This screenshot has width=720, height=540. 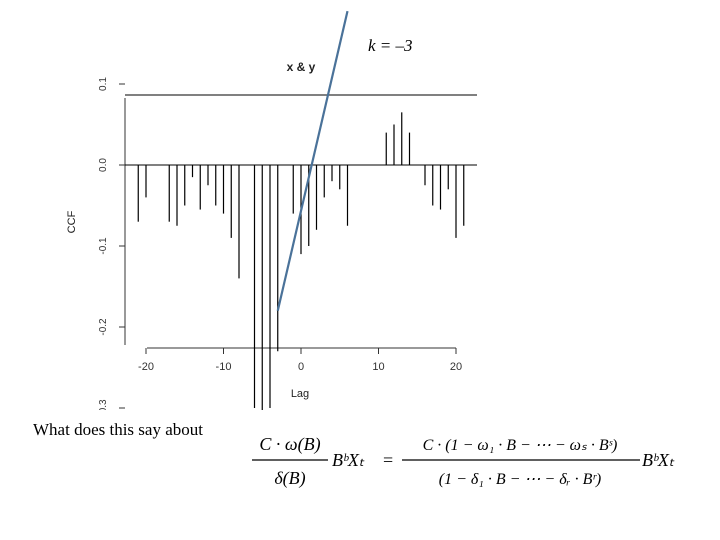 What do you see at coordinates (378, 367) in the screenshot?
I see `x-tick-label: 10` at bounding box center [378, 367].